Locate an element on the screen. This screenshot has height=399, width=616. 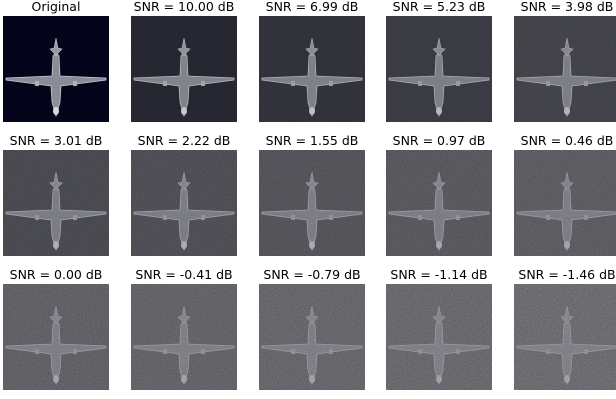
panel-caption: SNR = -0.79 dB is located at coordinates (312, 274).